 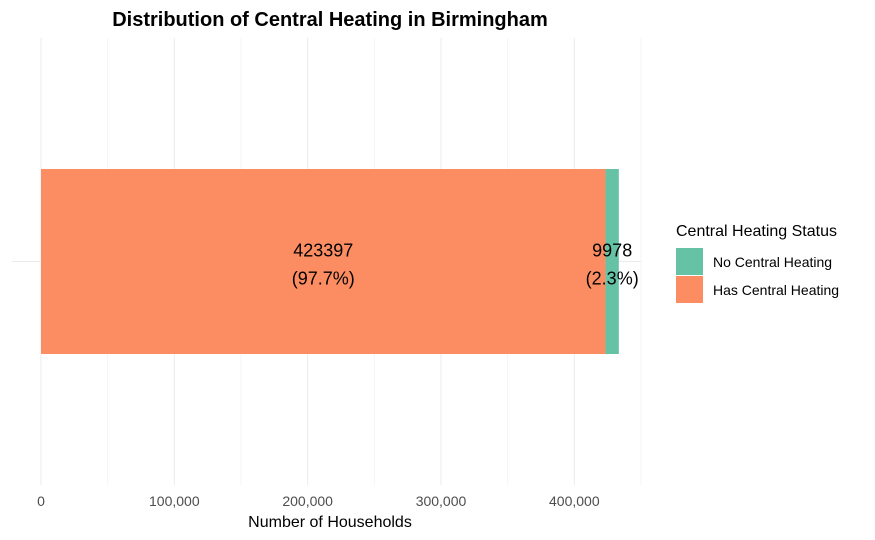 I want to click on bar-no-central-heating, so click(x=612, y=261).